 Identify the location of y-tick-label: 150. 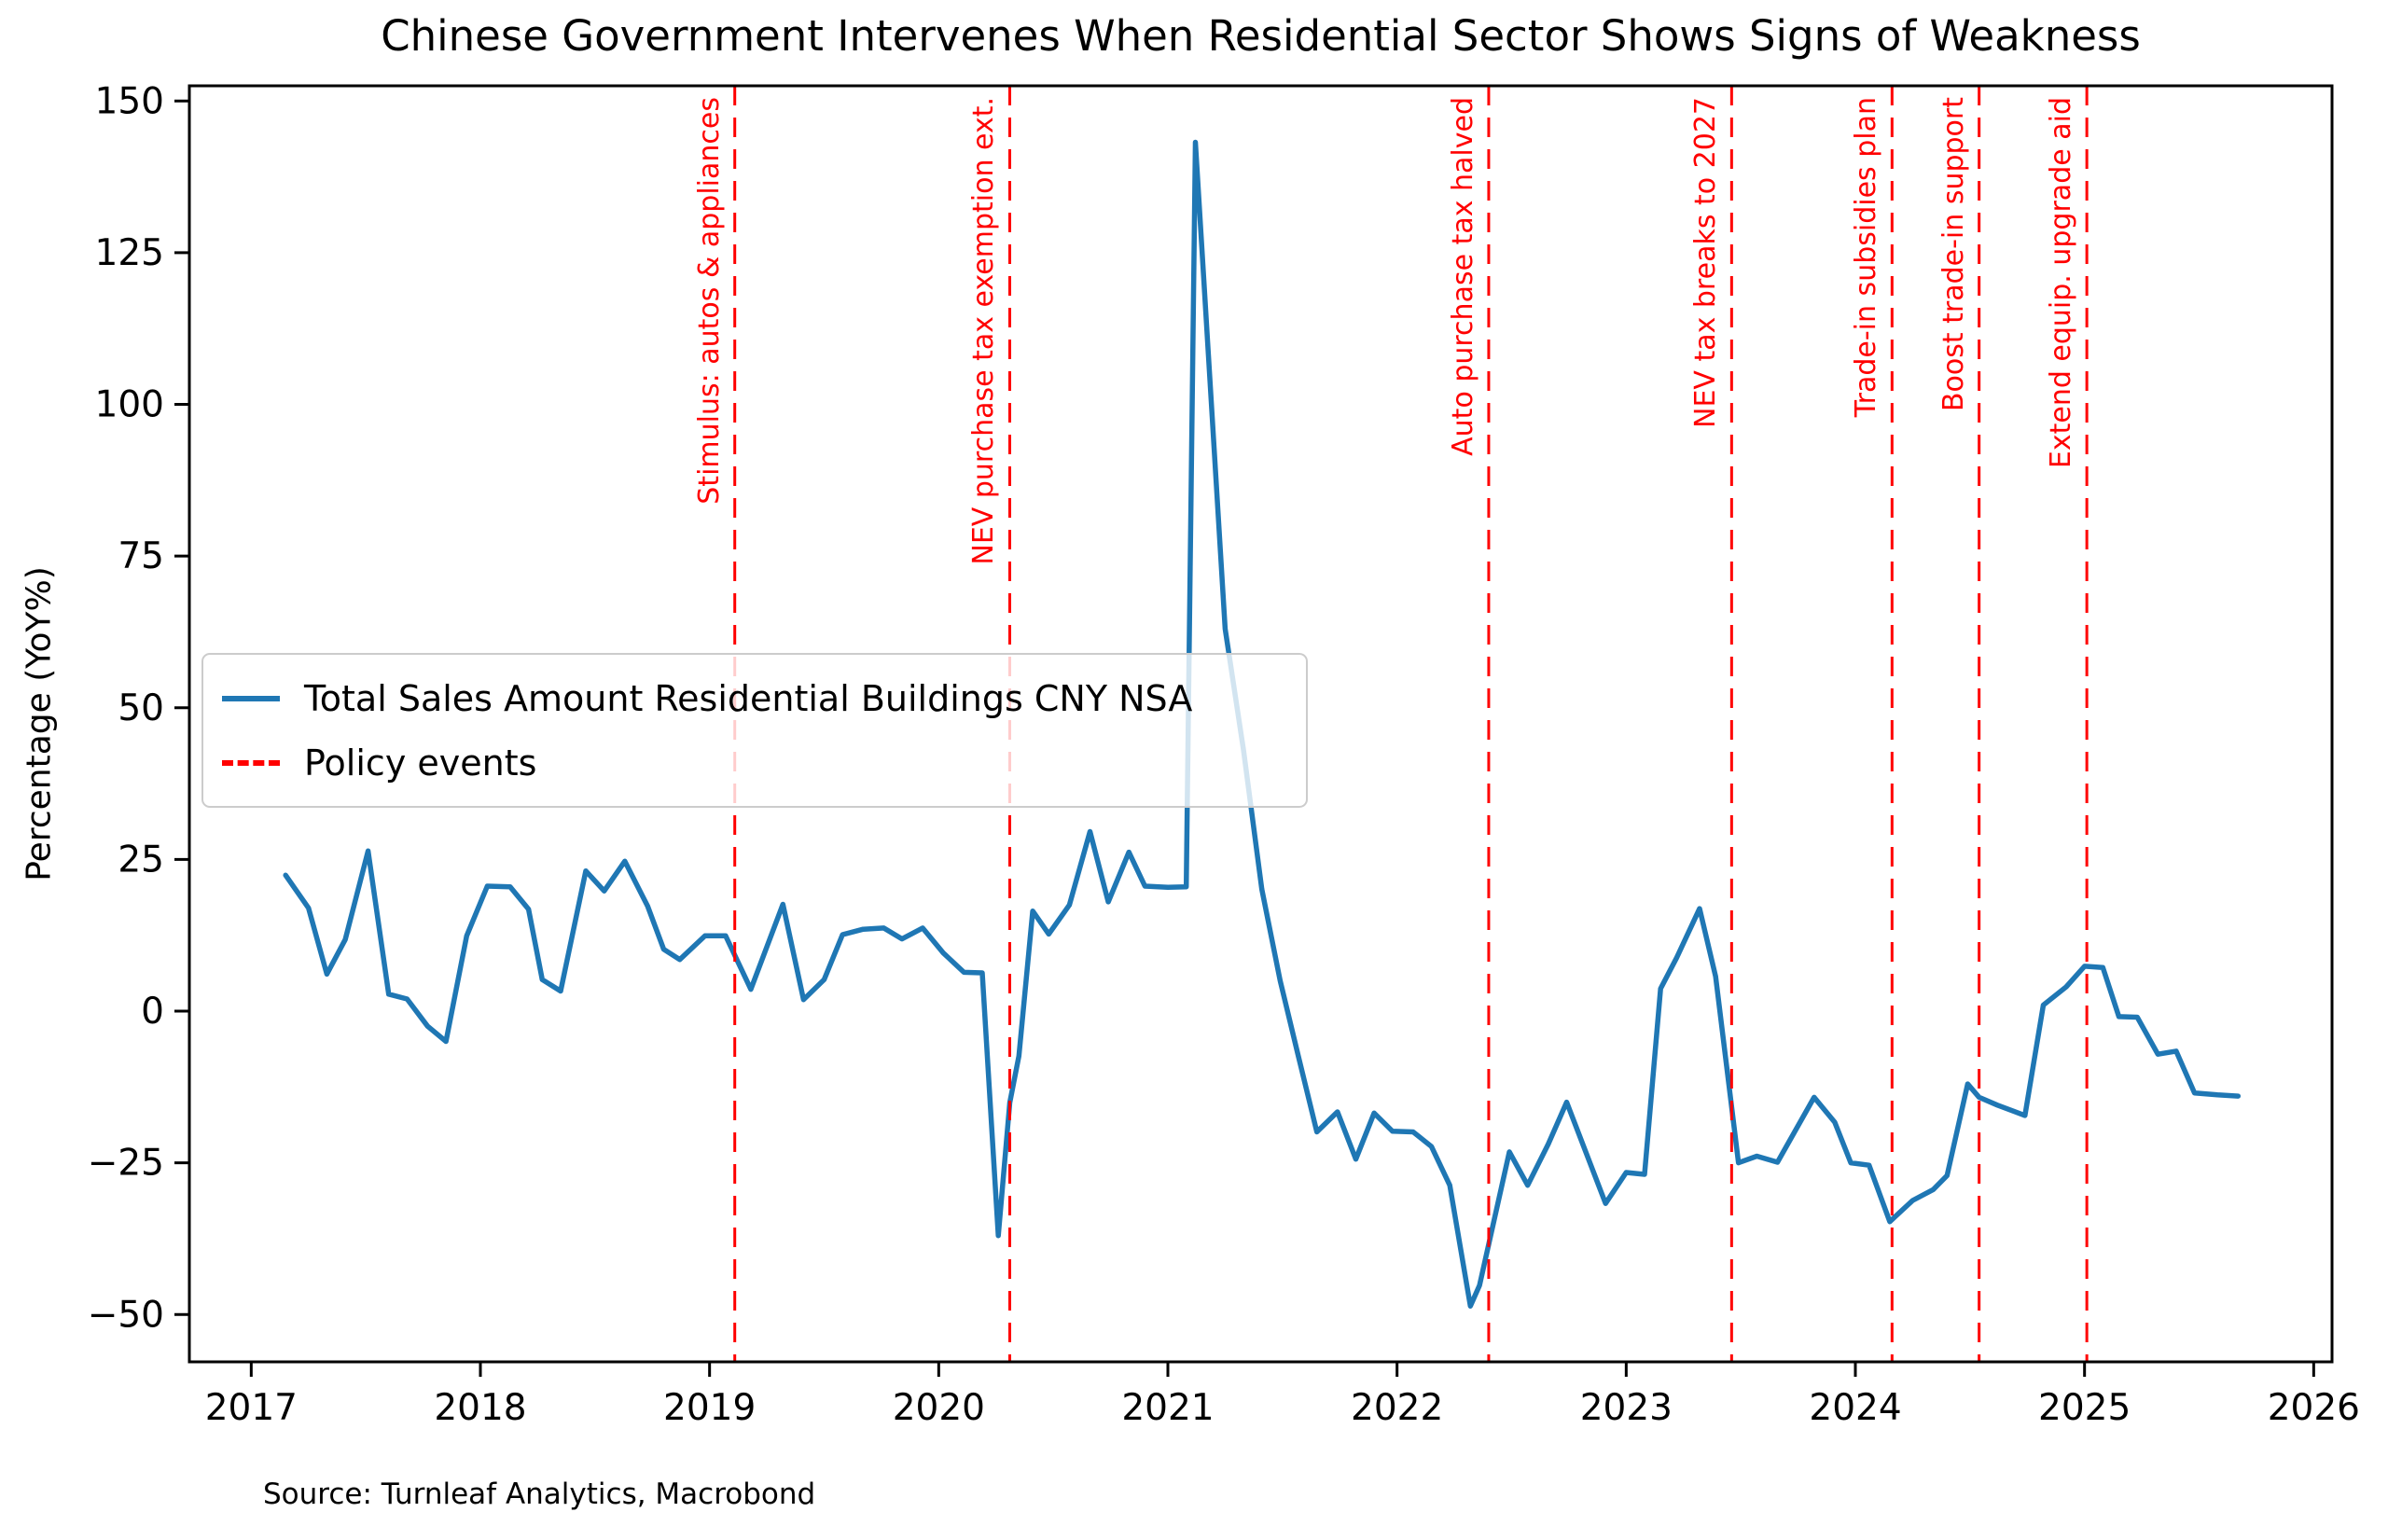
(129, 101).